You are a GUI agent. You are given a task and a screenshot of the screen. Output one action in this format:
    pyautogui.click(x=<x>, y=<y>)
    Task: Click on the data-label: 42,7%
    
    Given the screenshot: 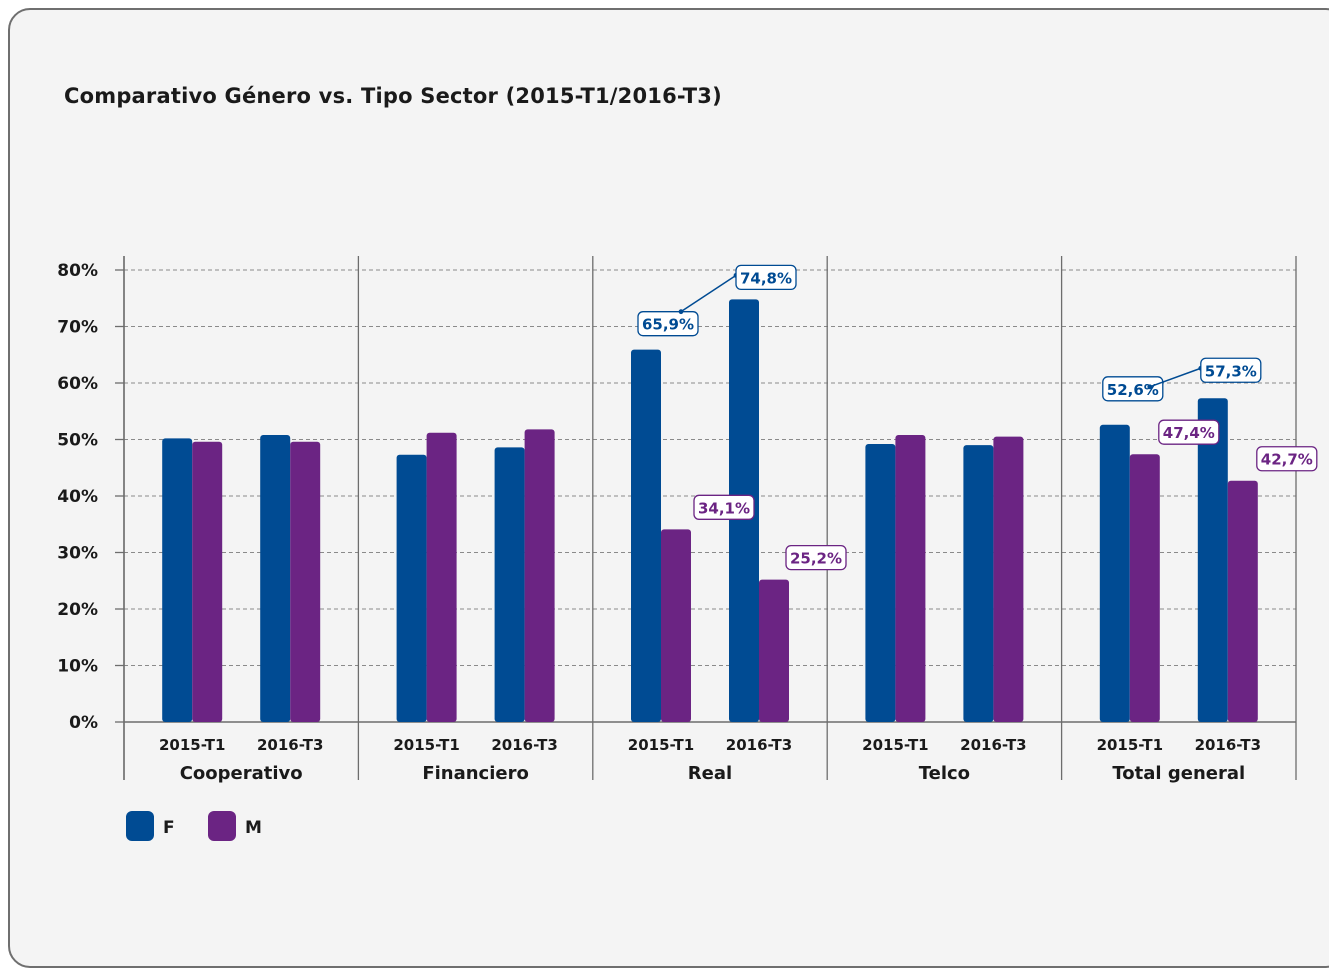 What is the action you would take?
    pyautogui.click(x=1287, y=460)
    